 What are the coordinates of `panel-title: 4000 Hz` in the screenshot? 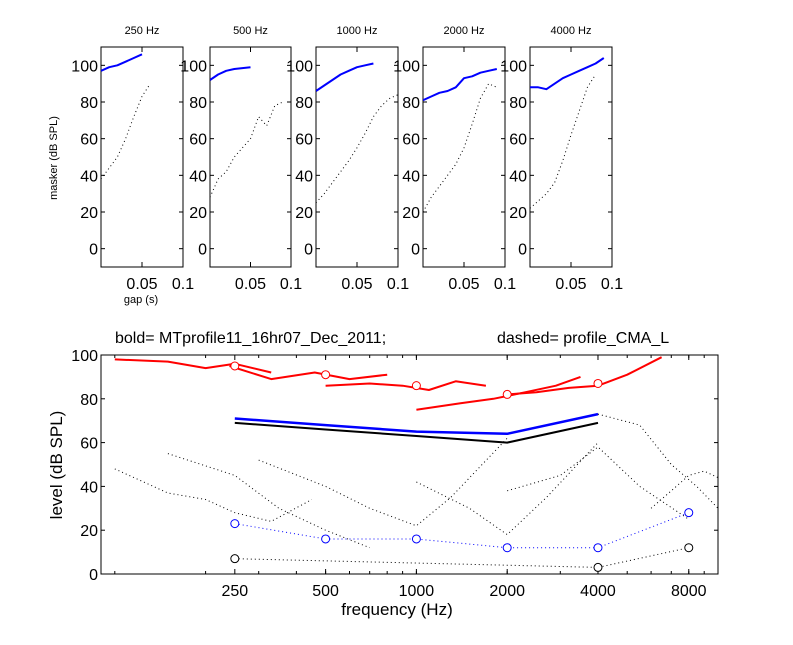 It's located at (571, 31).